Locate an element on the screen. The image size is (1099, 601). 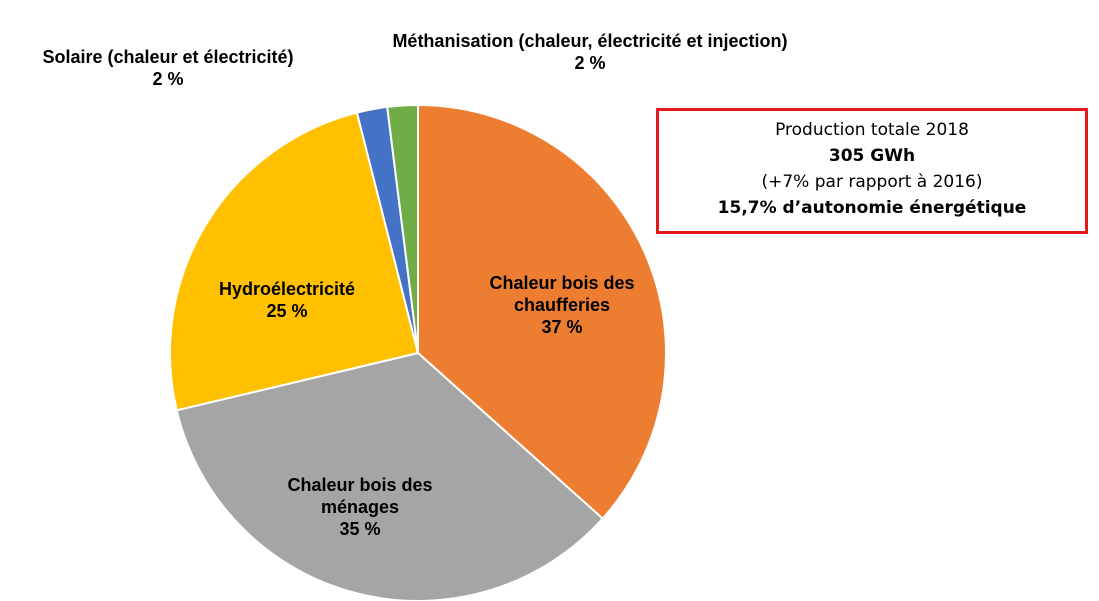
slice-label: Solaire (chaleur et électricité) 2 % is located at coordinates (169, 68).